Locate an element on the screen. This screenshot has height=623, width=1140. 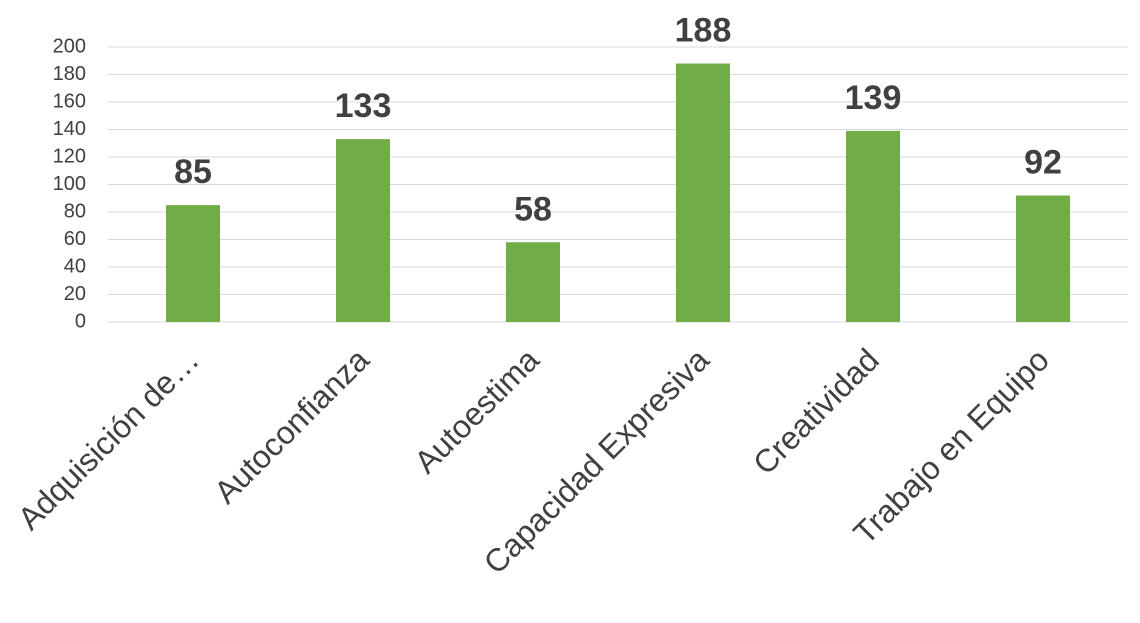
category-label: Autoconfianza is located at coordinates (291, 425).